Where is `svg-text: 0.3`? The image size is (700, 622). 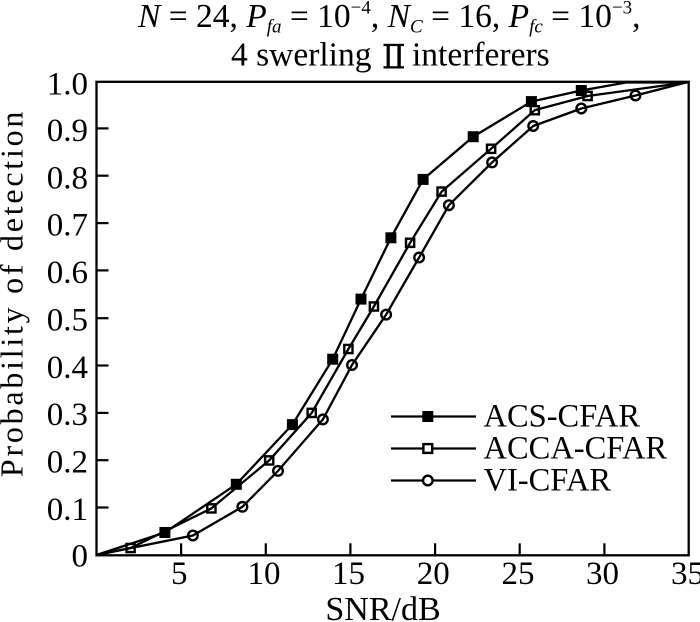 svg-text: 0.3 is located at coordinates (67, 415).